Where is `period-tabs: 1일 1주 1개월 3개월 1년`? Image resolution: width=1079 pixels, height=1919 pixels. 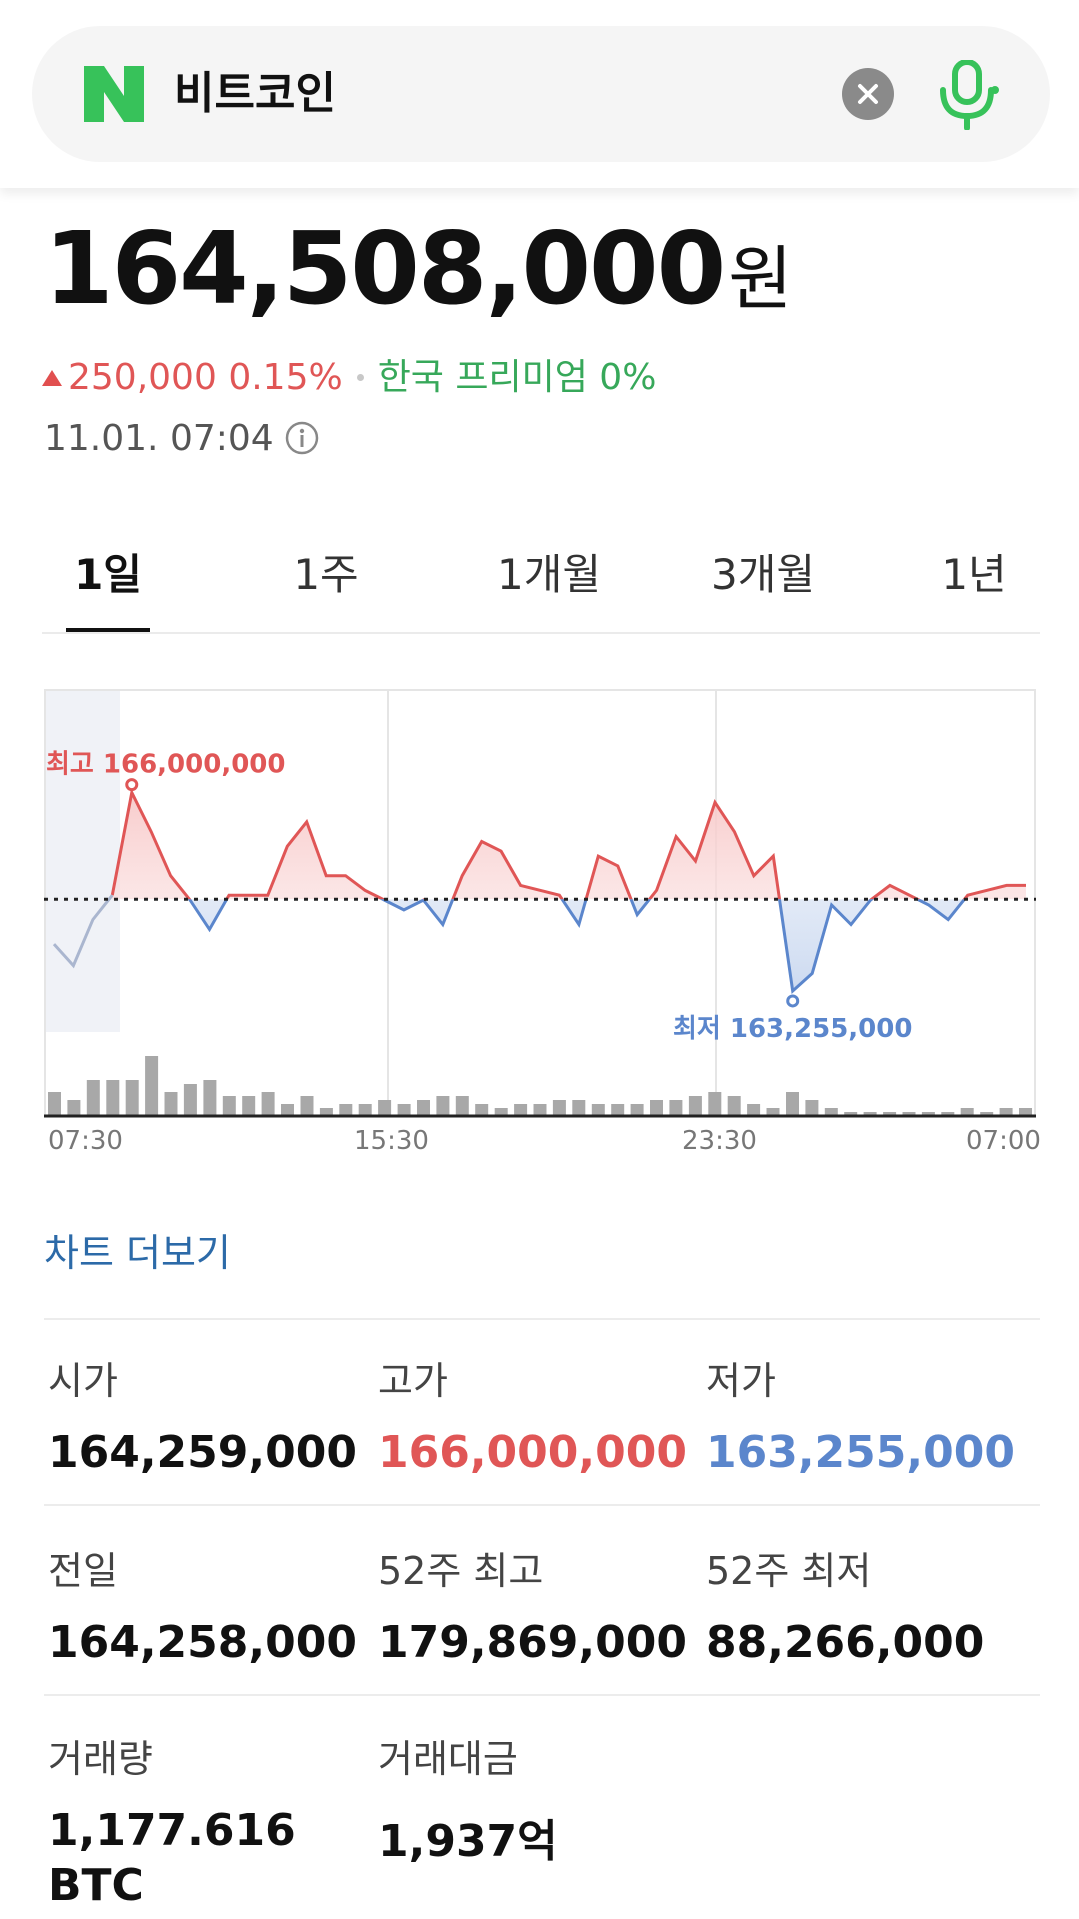 period-tabs: 1일 1주 1개월 3개월 1년 is located at coordinates (541, 587).